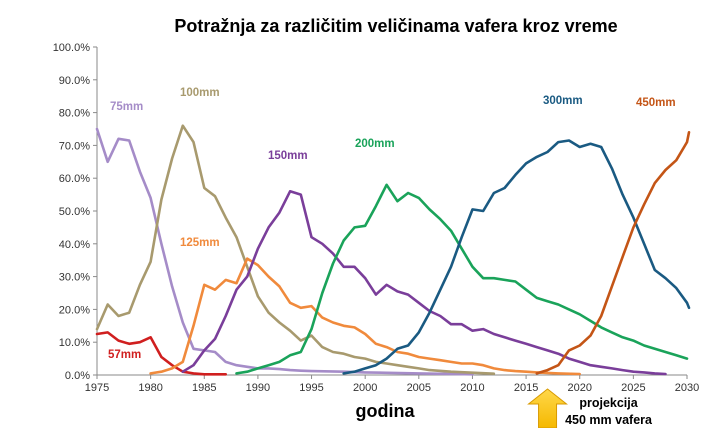 Image resolution: width=717 pixels, height=428 pixels. What do you see at coordinates (613, 253) in the screenshot?
I see `series-line-450mm` at bounding box center [613, 253].